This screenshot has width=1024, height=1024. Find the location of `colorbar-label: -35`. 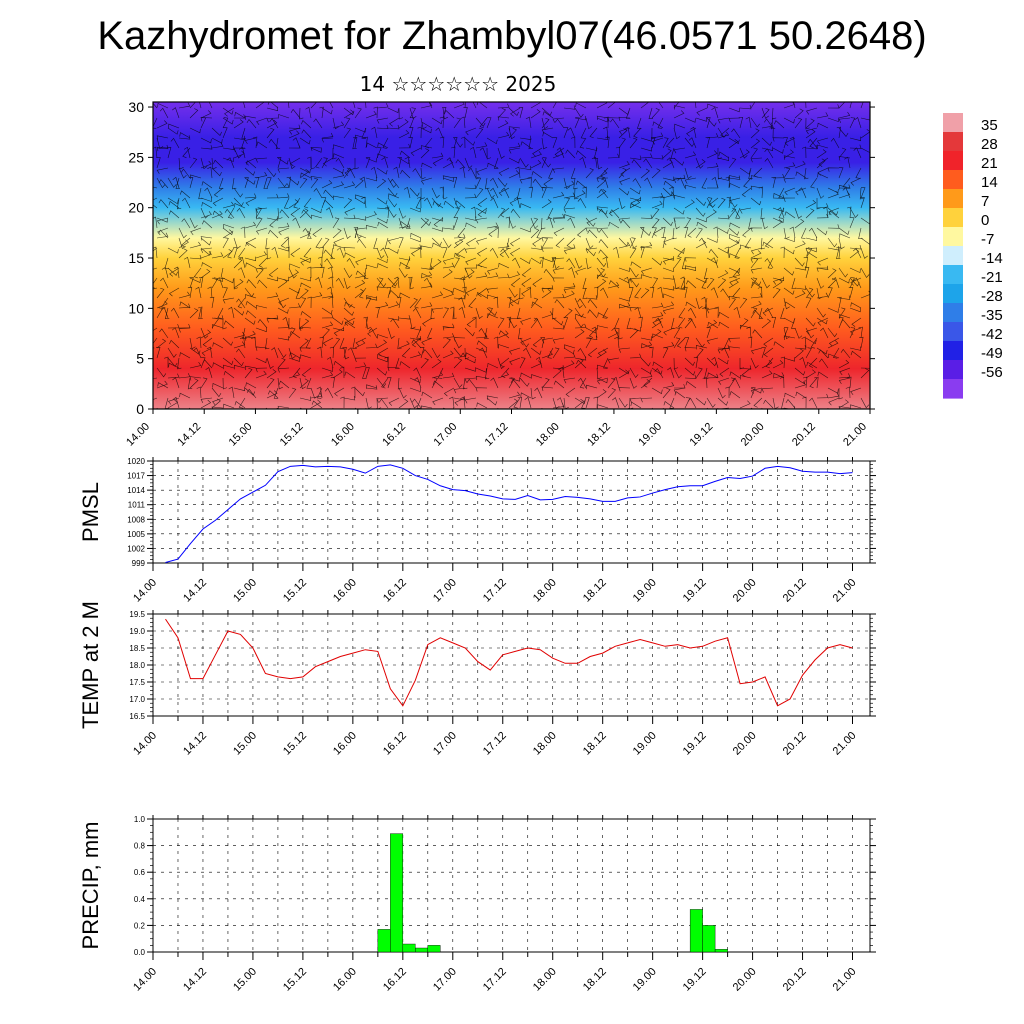

colorbar-label: -35 is located at coordinates (992, 315).